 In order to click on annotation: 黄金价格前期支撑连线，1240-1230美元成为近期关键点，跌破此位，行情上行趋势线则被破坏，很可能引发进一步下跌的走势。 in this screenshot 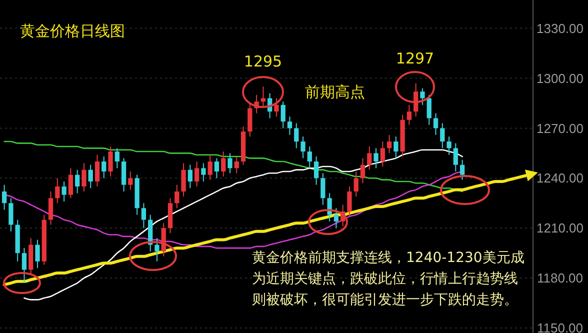, I will do `click(388, 279)`.